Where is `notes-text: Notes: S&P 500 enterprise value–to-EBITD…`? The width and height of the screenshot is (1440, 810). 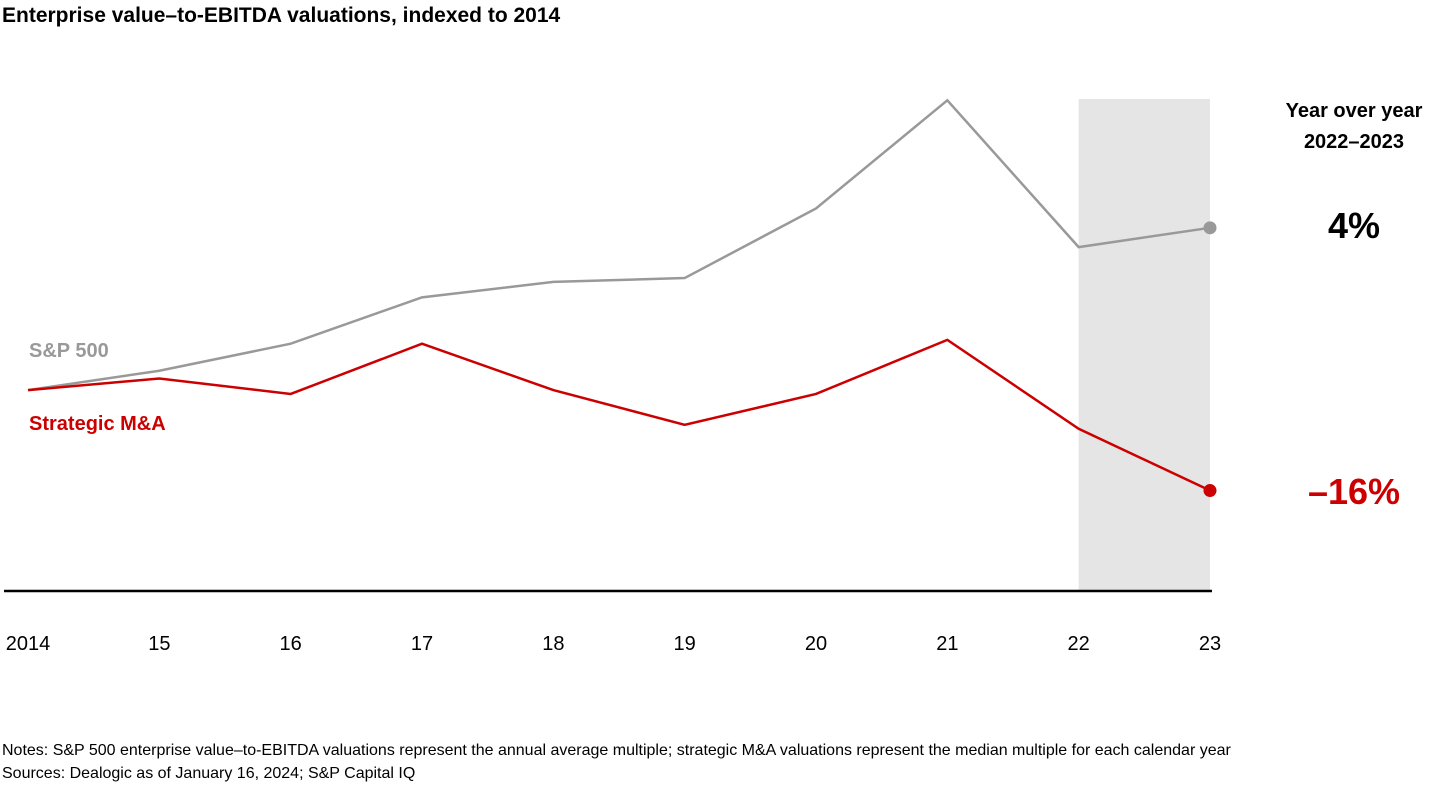
notes-text: Notes: S&P 500 enterprise value–to-EBITD… is located at coordinates (616, 750).